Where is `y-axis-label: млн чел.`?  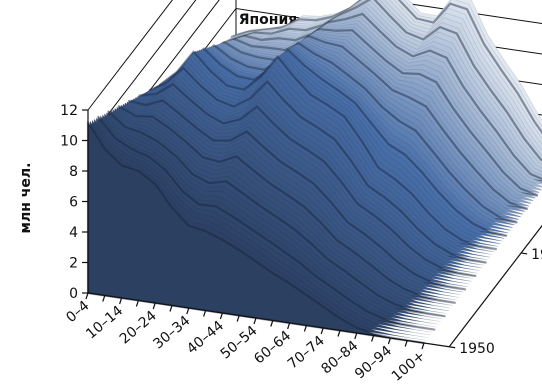
y-axis-label: млн чел. is located at coordinates (26, 198).